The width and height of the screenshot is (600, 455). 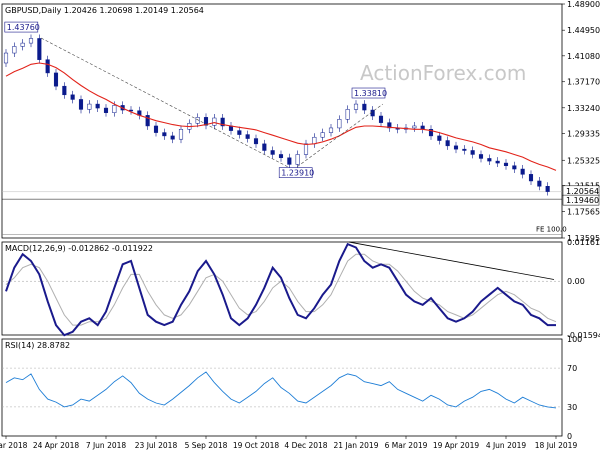 What do you see at coordinates (56, 445) in the screenshot?
I see `xtick-label: 24 Apr 2018` at bounding box center [56, 445].